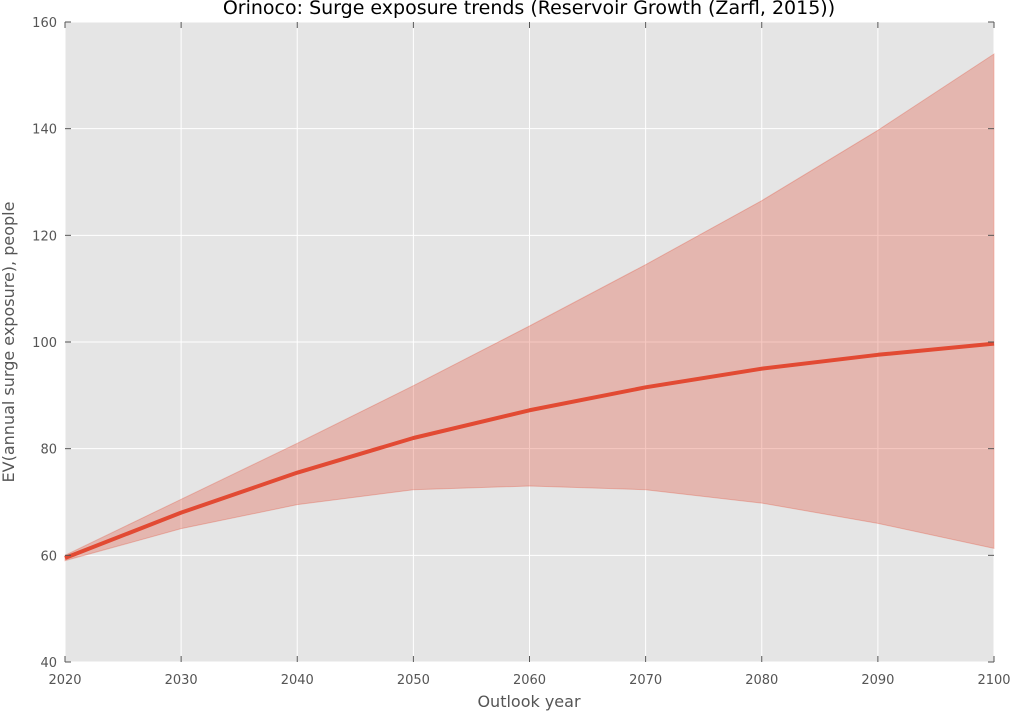  I want to click on x-tick-label: 2090, so click(877, 680).